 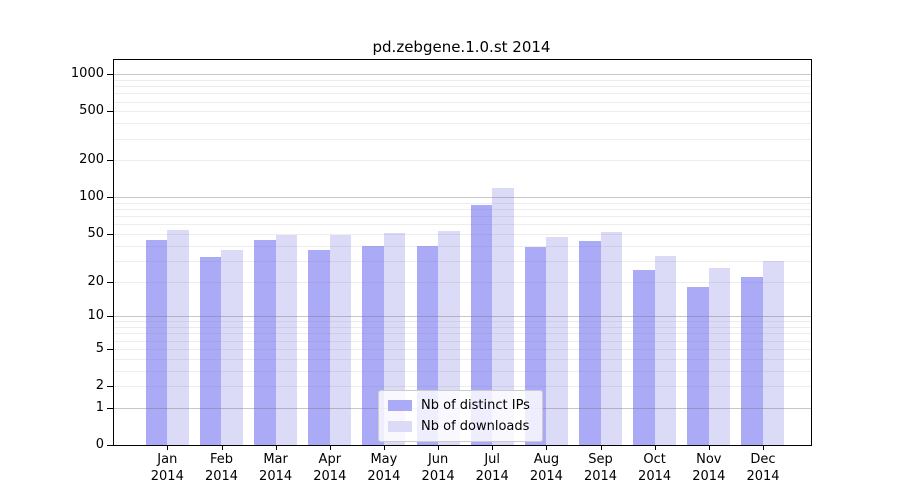 I want to click on bar-jul-downloads, so click(x=503, y=316).